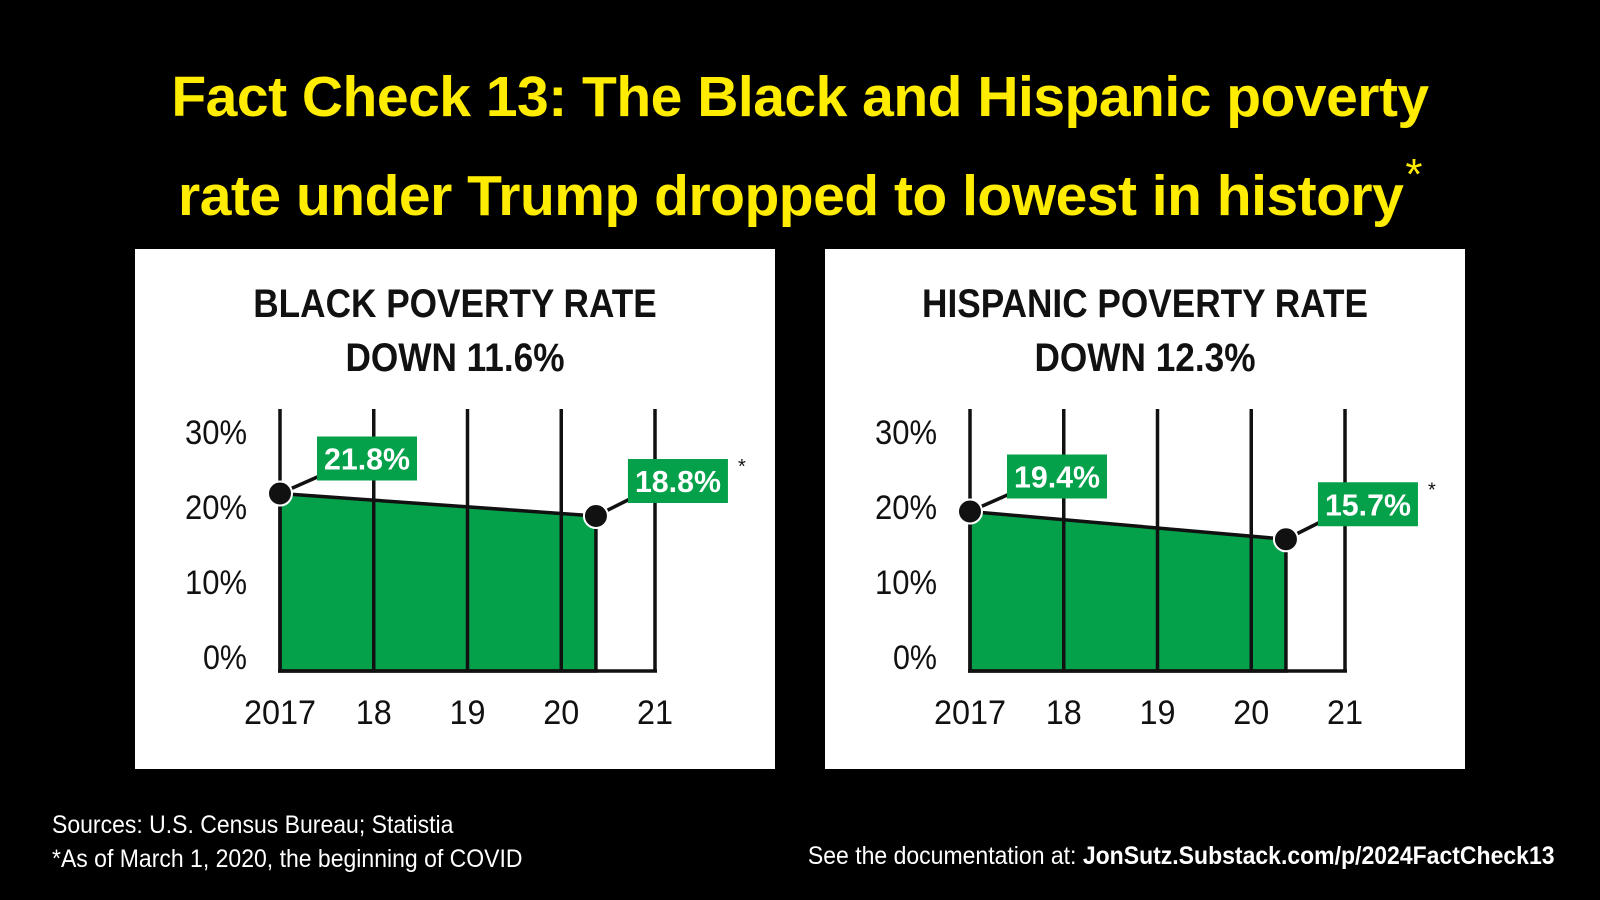  I want to click on hispanic-chart-title: HISPANIC POVERTY RATE DOWN 12.3%, so click(1144, 331).